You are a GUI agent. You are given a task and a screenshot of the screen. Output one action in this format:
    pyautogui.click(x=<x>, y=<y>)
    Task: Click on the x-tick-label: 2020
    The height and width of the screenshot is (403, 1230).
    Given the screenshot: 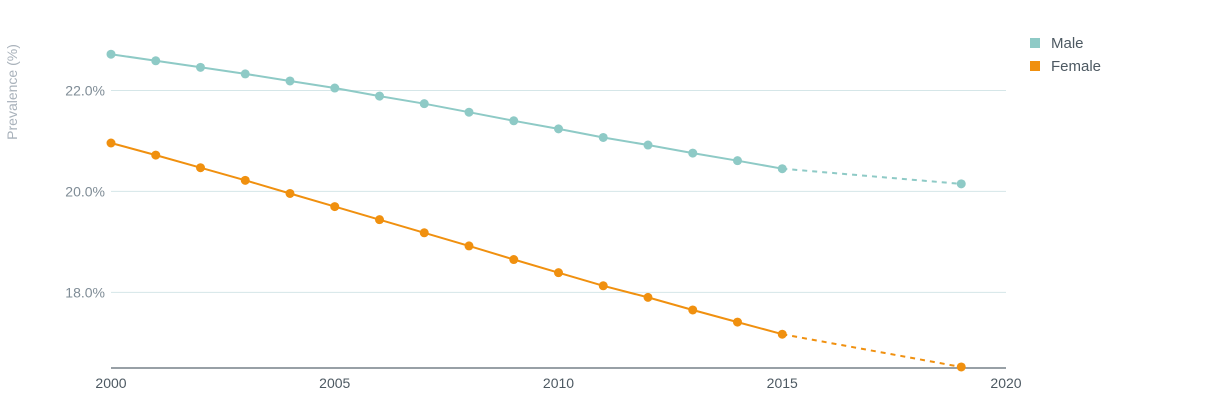 What is the action you would take?
    pyautogui.click(x=1005, y=383)
    